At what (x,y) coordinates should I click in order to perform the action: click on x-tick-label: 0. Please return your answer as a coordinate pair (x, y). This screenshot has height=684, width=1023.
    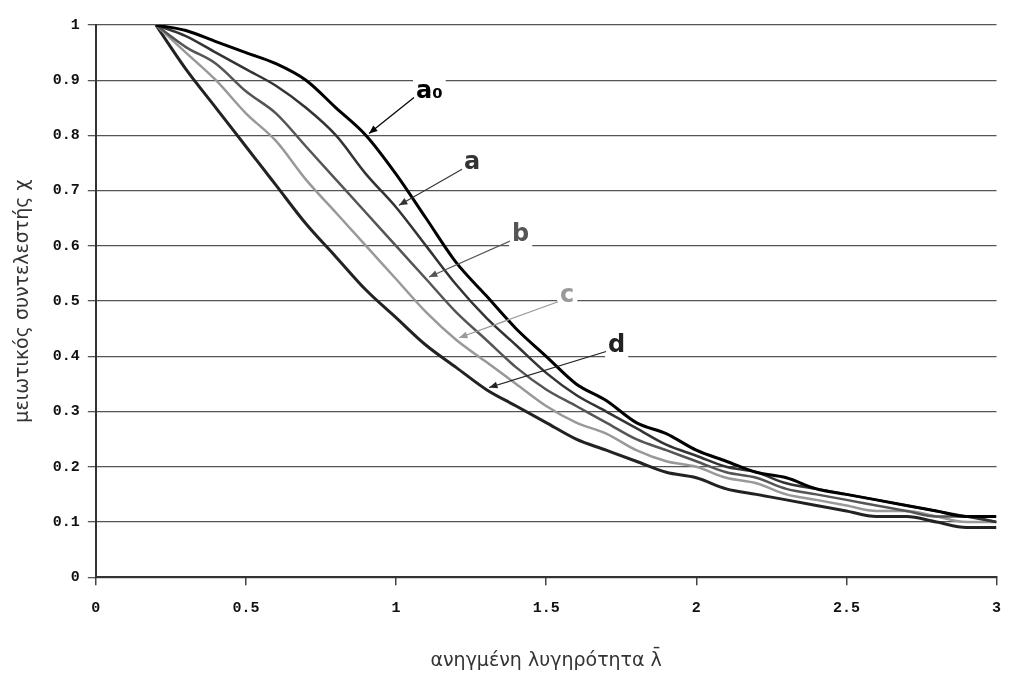
    Looking at the image, I should click on (96, 608).